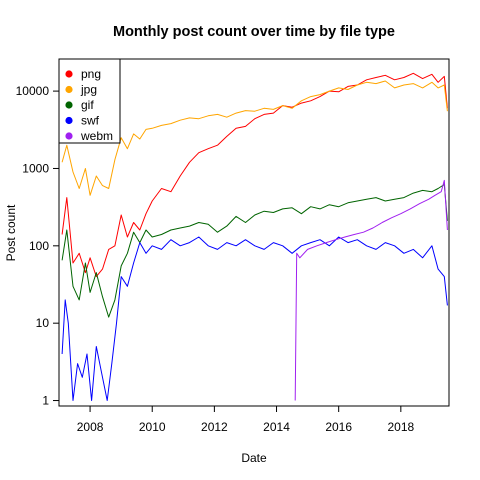 Image resolution: width=480 pixels, height=480 pixels. What do you see at coordinates (400, 427) in the screenshot?
I see `x-tick-label: 2018` at bounding box center [400, 427].